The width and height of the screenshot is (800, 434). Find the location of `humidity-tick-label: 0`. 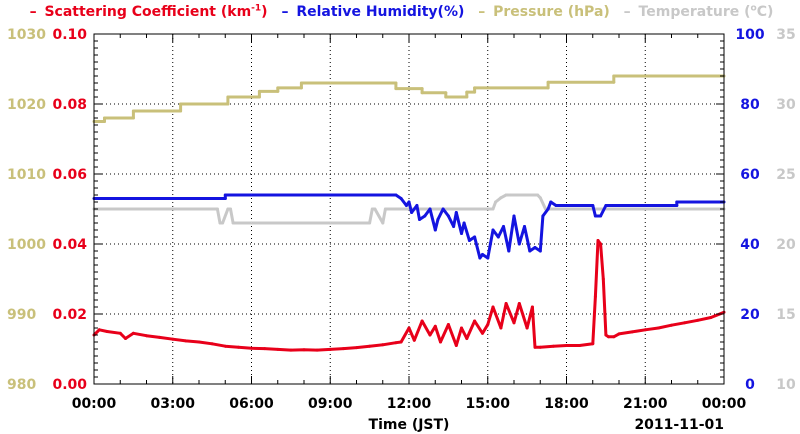

humidity-tick-label: 0 is located at coordinates (750, 385).